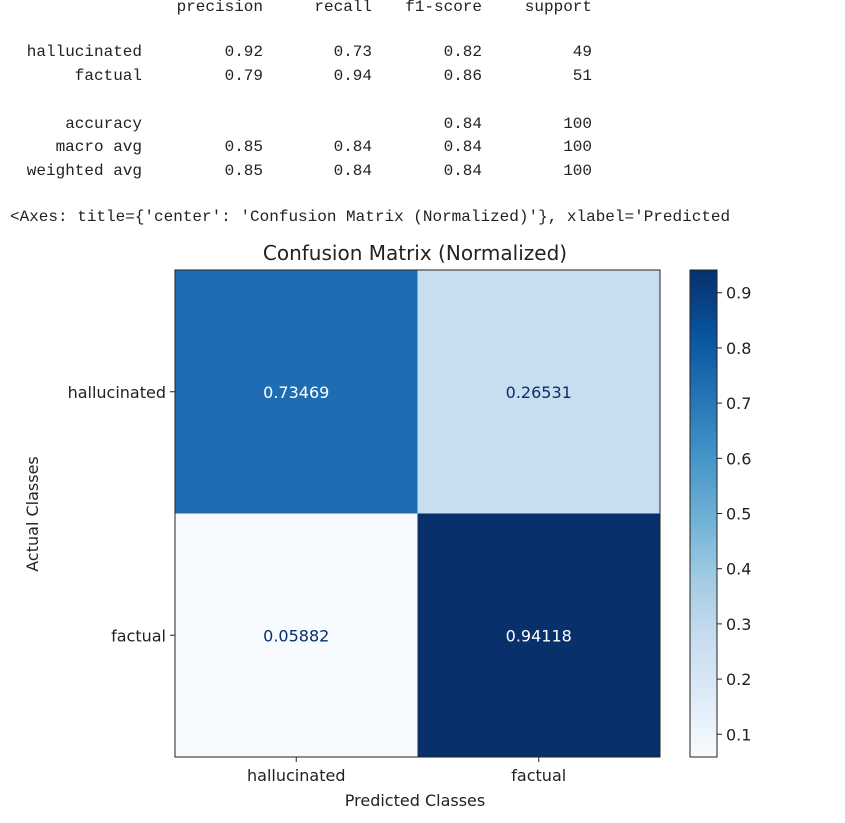  I want to click on y-tick-label: hallucinated, so click(117, 392).